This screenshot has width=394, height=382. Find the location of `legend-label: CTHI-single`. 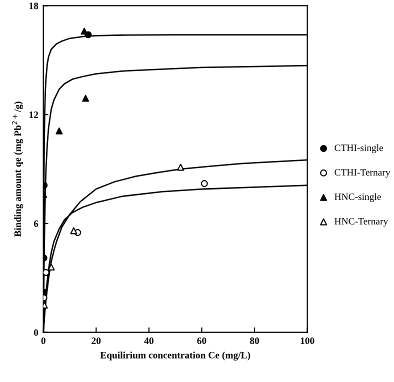

legend-label: CTHI-single is located at coordinates (359, 149).